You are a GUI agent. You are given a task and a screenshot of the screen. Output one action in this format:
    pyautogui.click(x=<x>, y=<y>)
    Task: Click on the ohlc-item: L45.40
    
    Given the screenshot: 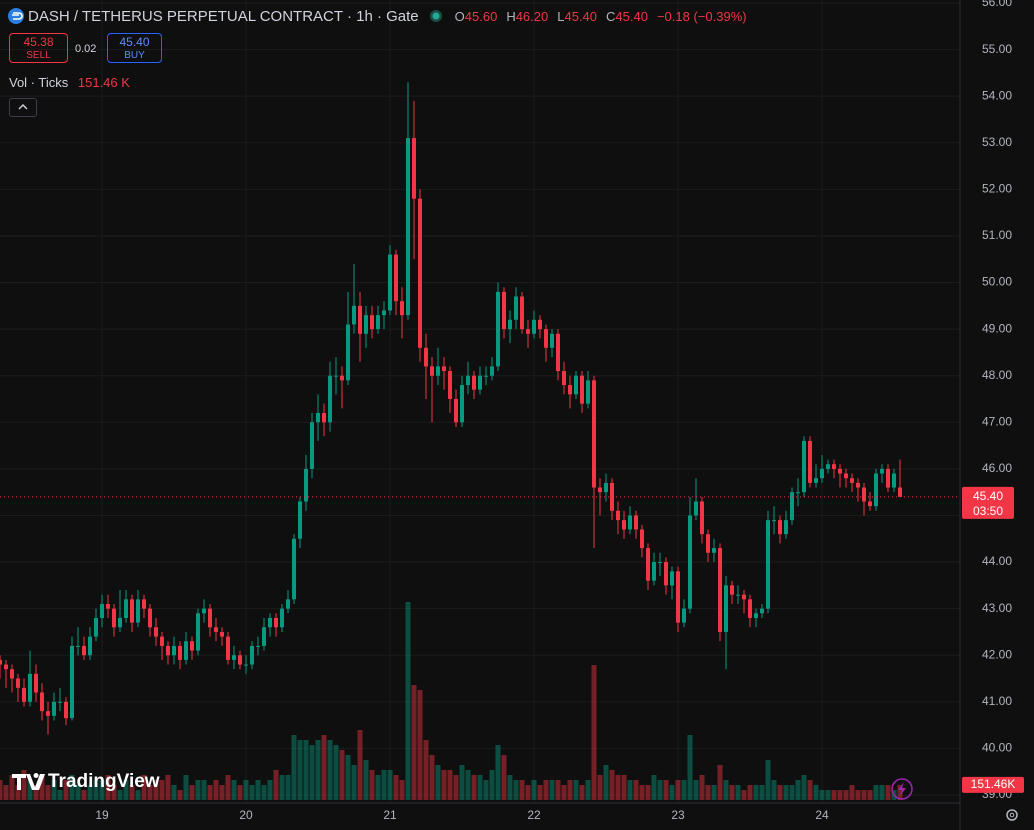 What is the action you would take?
    pyautogui.click(x=577, y=16)
    